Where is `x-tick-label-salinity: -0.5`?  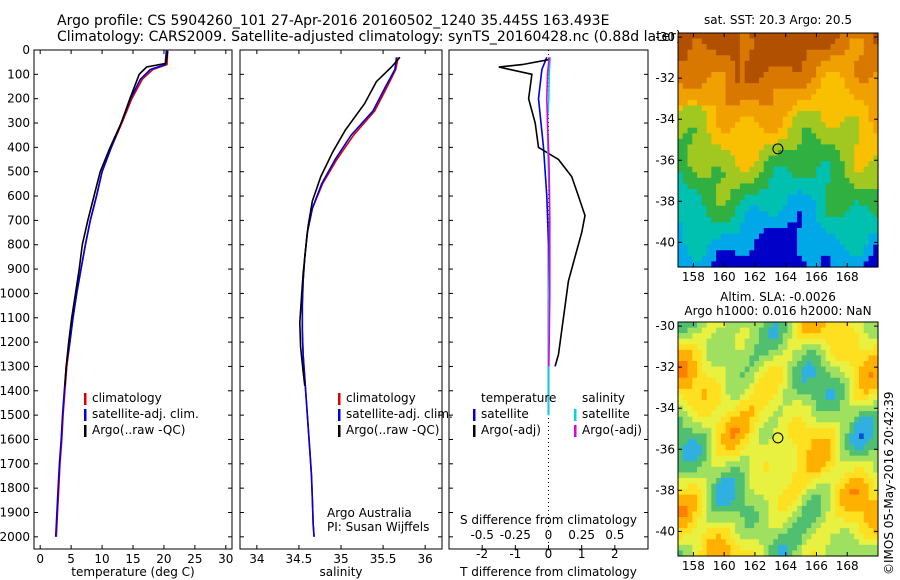 x-tick-label-salinity: -0.5 is located at coordinates (481, 535).